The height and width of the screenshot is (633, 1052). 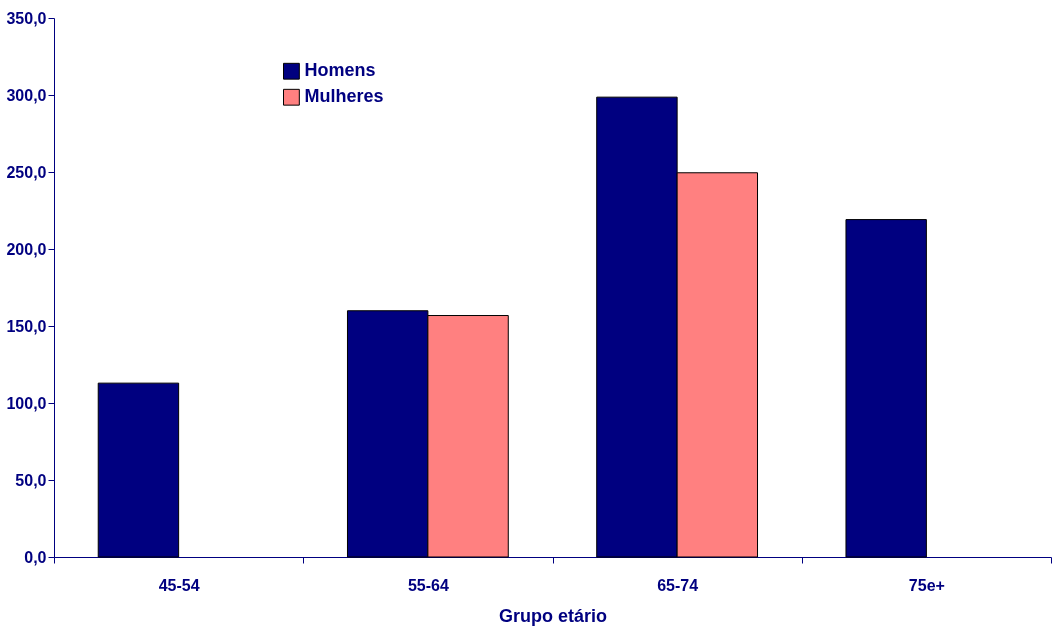 I want to click on y-tick-label: 200,0, so click(x=26, y=249).